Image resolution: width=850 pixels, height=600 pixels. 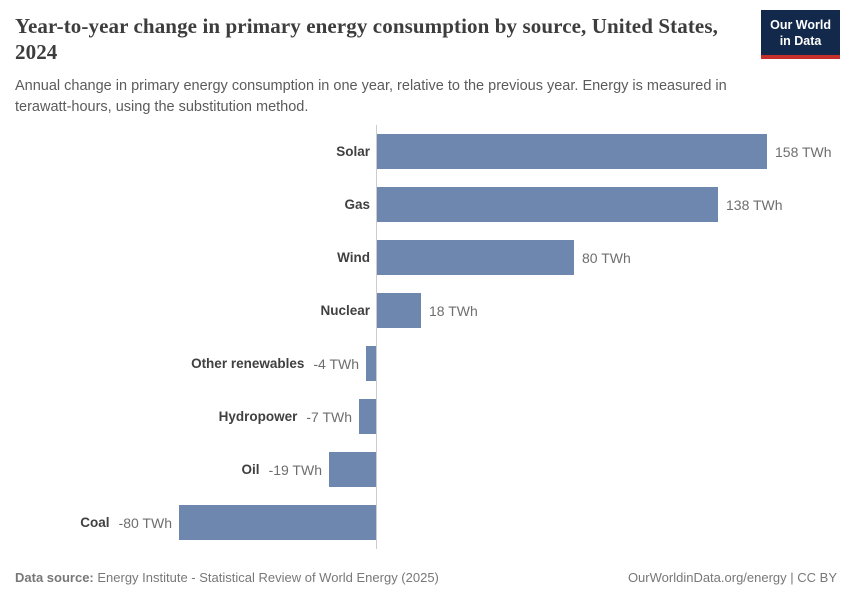 I want to click on value-label: 18 TWh, so click(x=453, y=310).